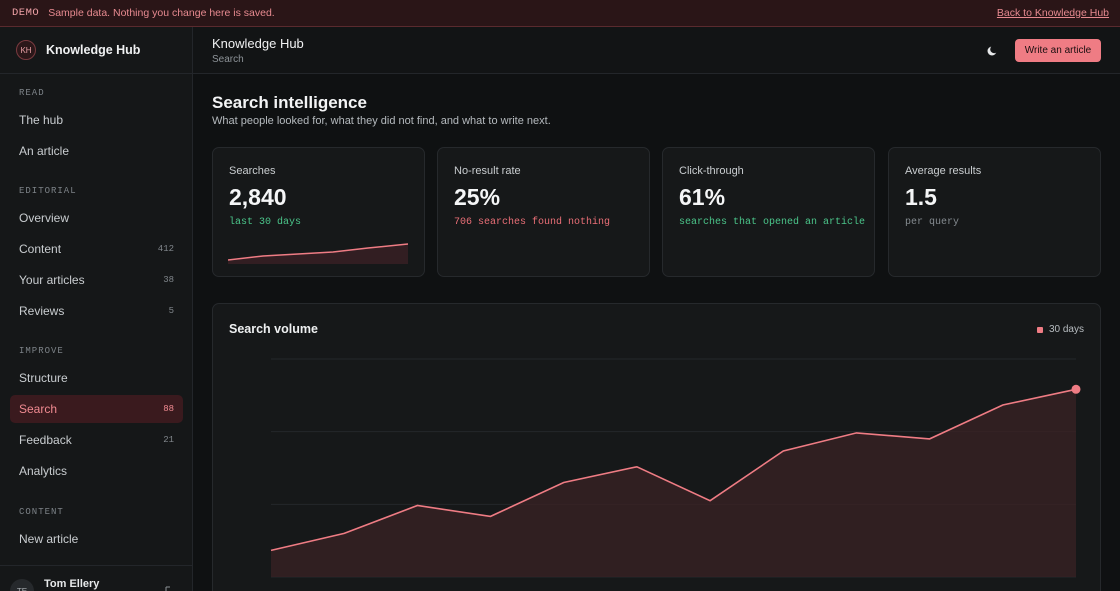  Describe the element at coordinates (38, 409) in the screenshot. I see `sidebar-item-label: Search` at that location.